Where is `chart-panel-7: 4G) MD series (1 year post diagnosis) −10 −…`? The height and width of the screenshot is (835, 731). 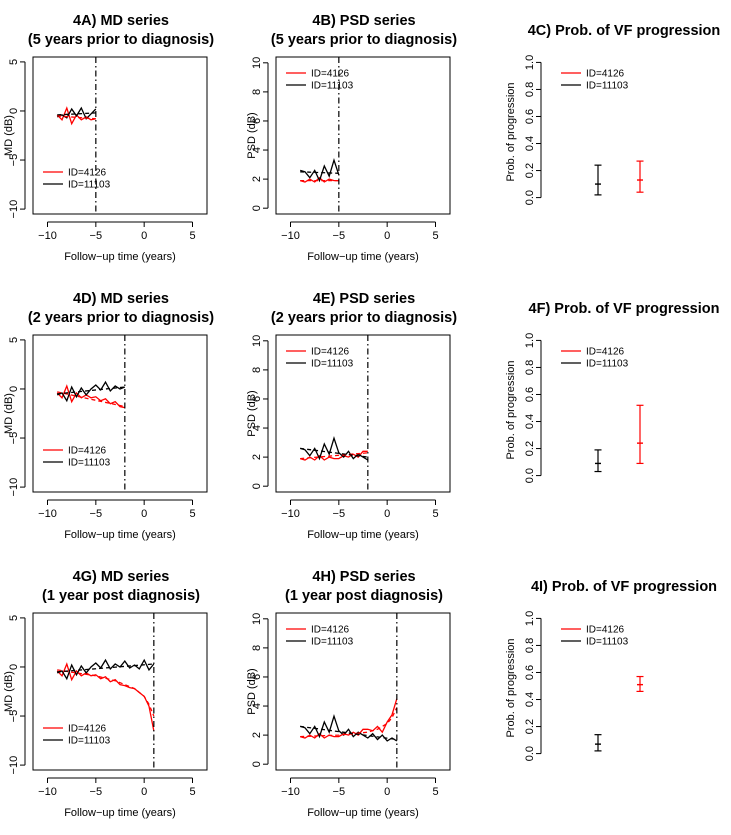 chart-panel-7: 4G) MD series (1 year post diagnosis) −10 −… is located at coordinates (105, 694).